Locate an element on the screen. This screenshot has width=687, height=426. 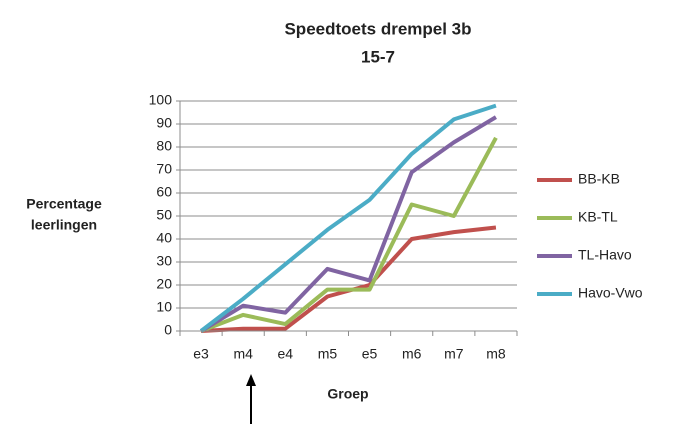
y-tick-label: 100 is located at coordinates (161, 100).